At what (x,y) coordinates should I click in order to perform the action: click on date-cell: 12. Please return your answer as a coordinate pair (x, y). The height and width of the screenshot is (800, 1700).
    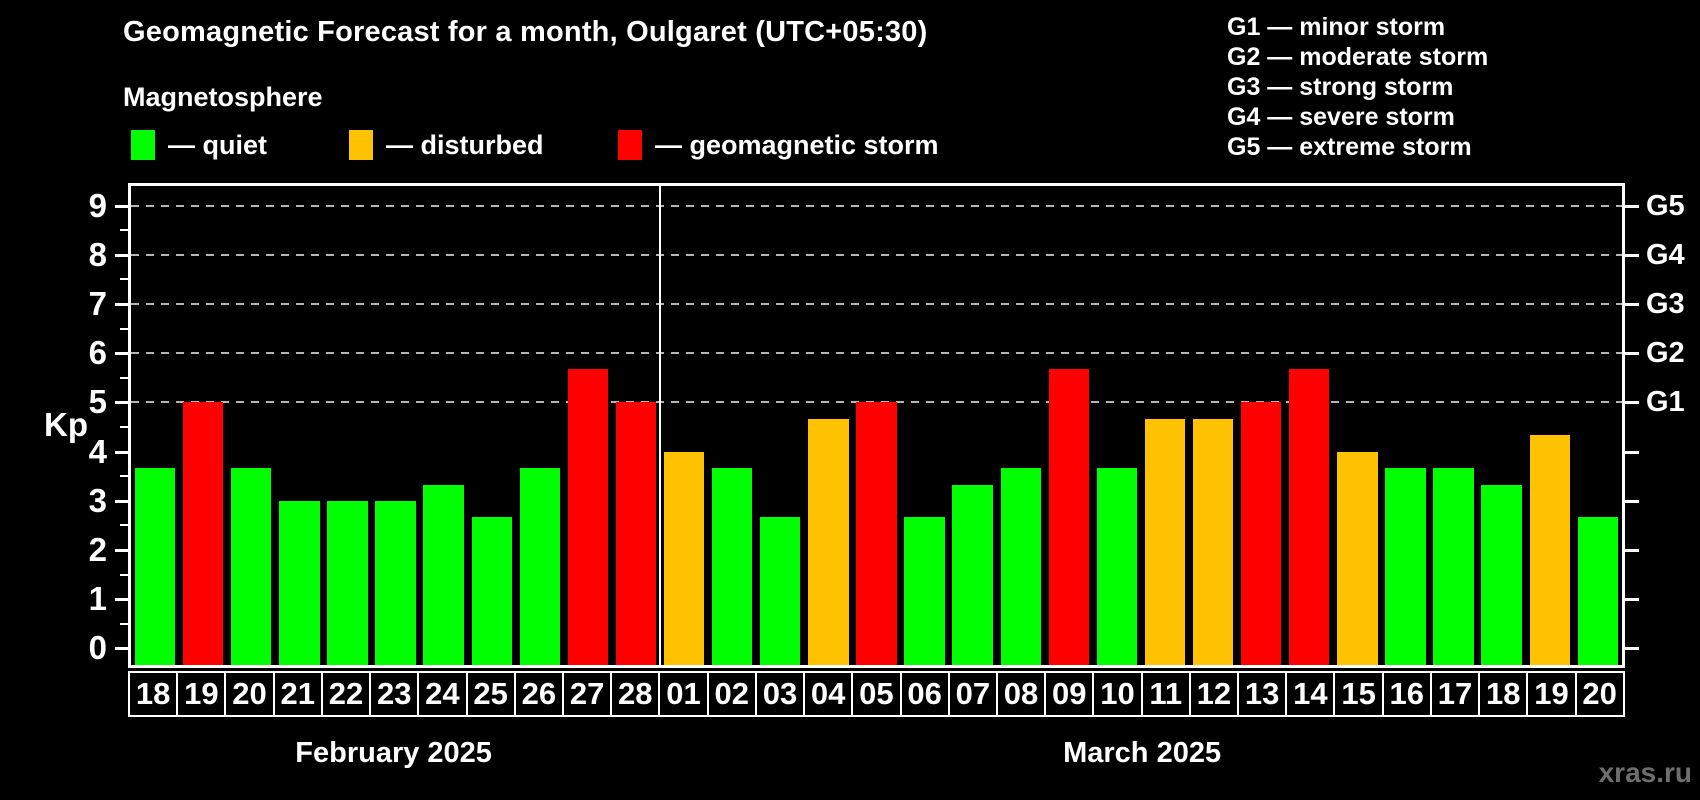
    Looking at the image, I should click on (1214, 694).